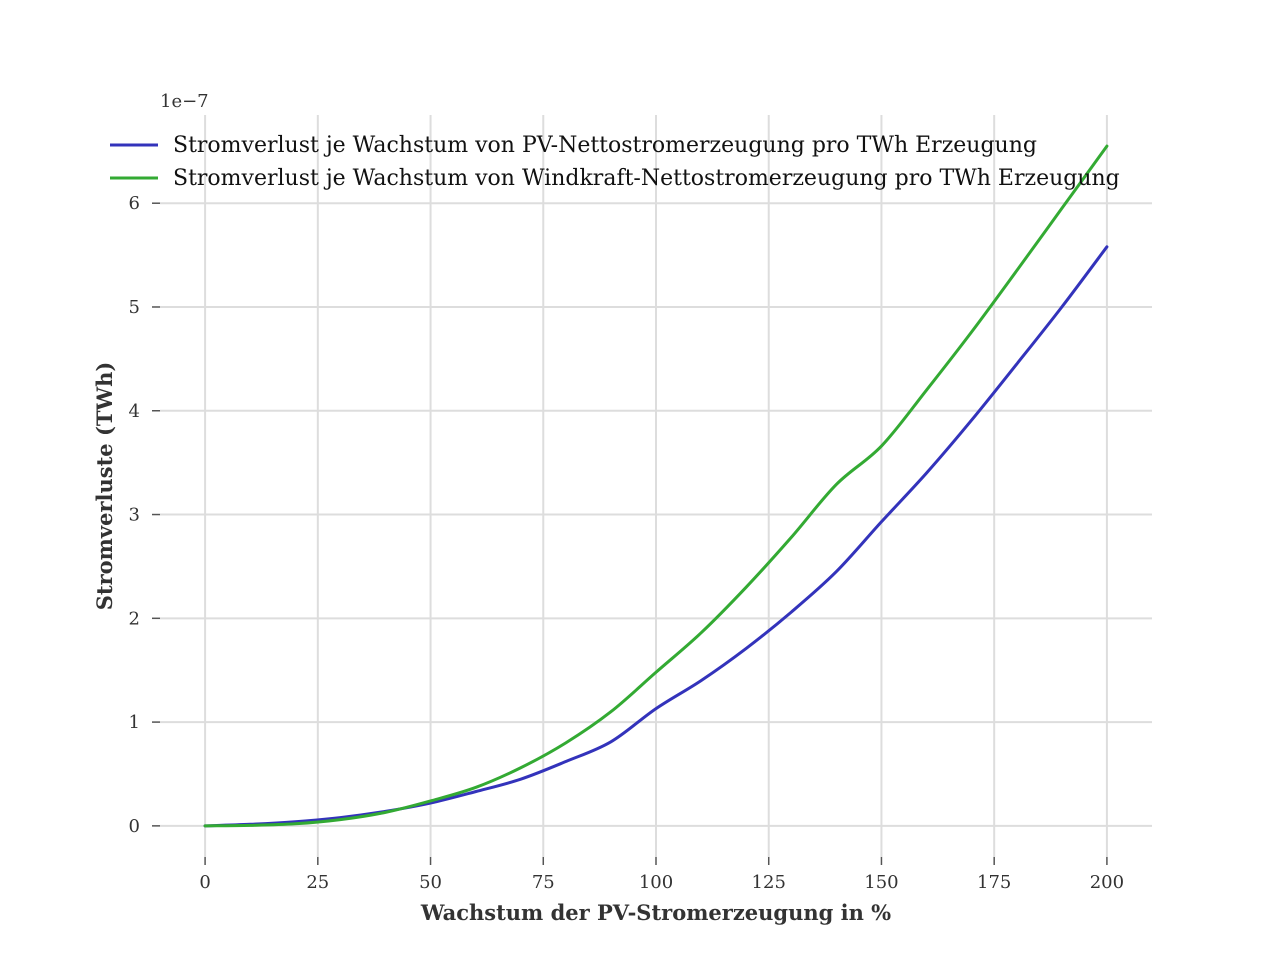 Image resolution: width=1280 pixels, height=960 pixels. What do you see at coordinates (543, 882) in the screenshot?
I see `x-tick-label: 75` at bounding box center [543, 882].